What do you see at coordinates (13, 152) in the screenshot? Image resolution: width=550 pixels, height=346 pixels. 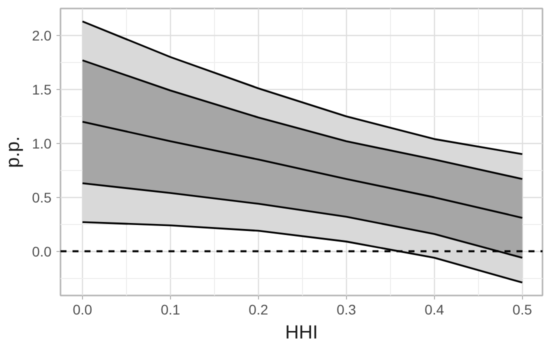 I see `y-axis-title: p.p.` at bounding box center [13, 152].